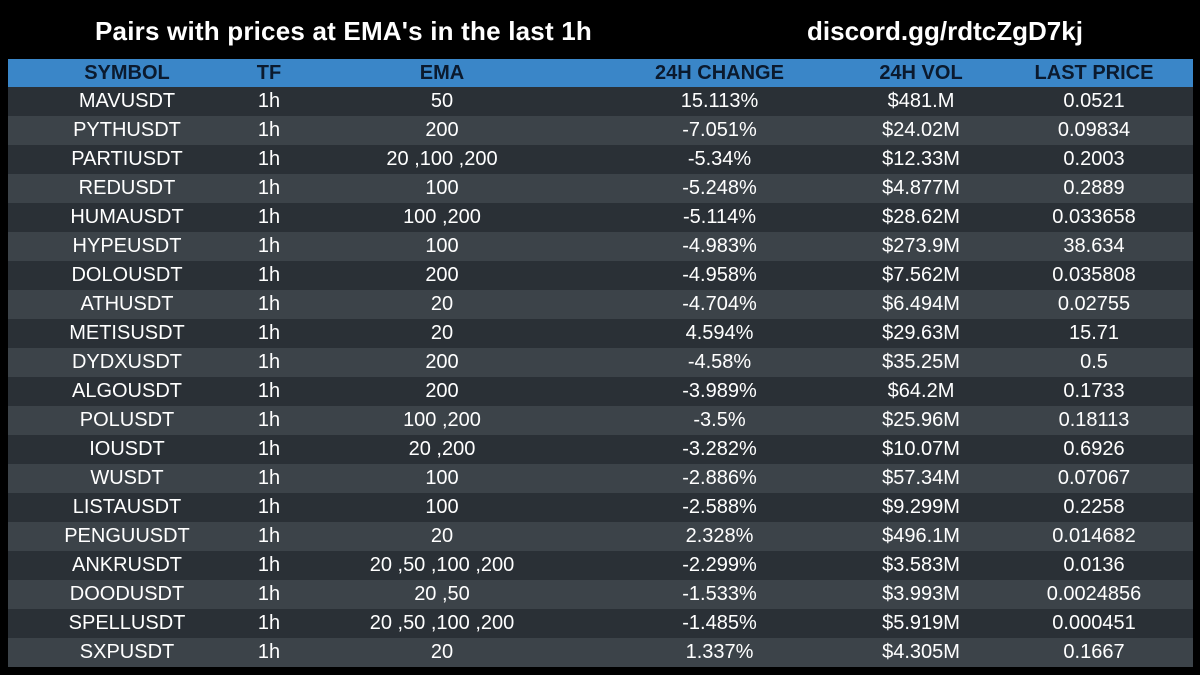  Describe the element at coordinates (921, 594) in the screenshot. I see `cell-volume: $3.993M` at that location.